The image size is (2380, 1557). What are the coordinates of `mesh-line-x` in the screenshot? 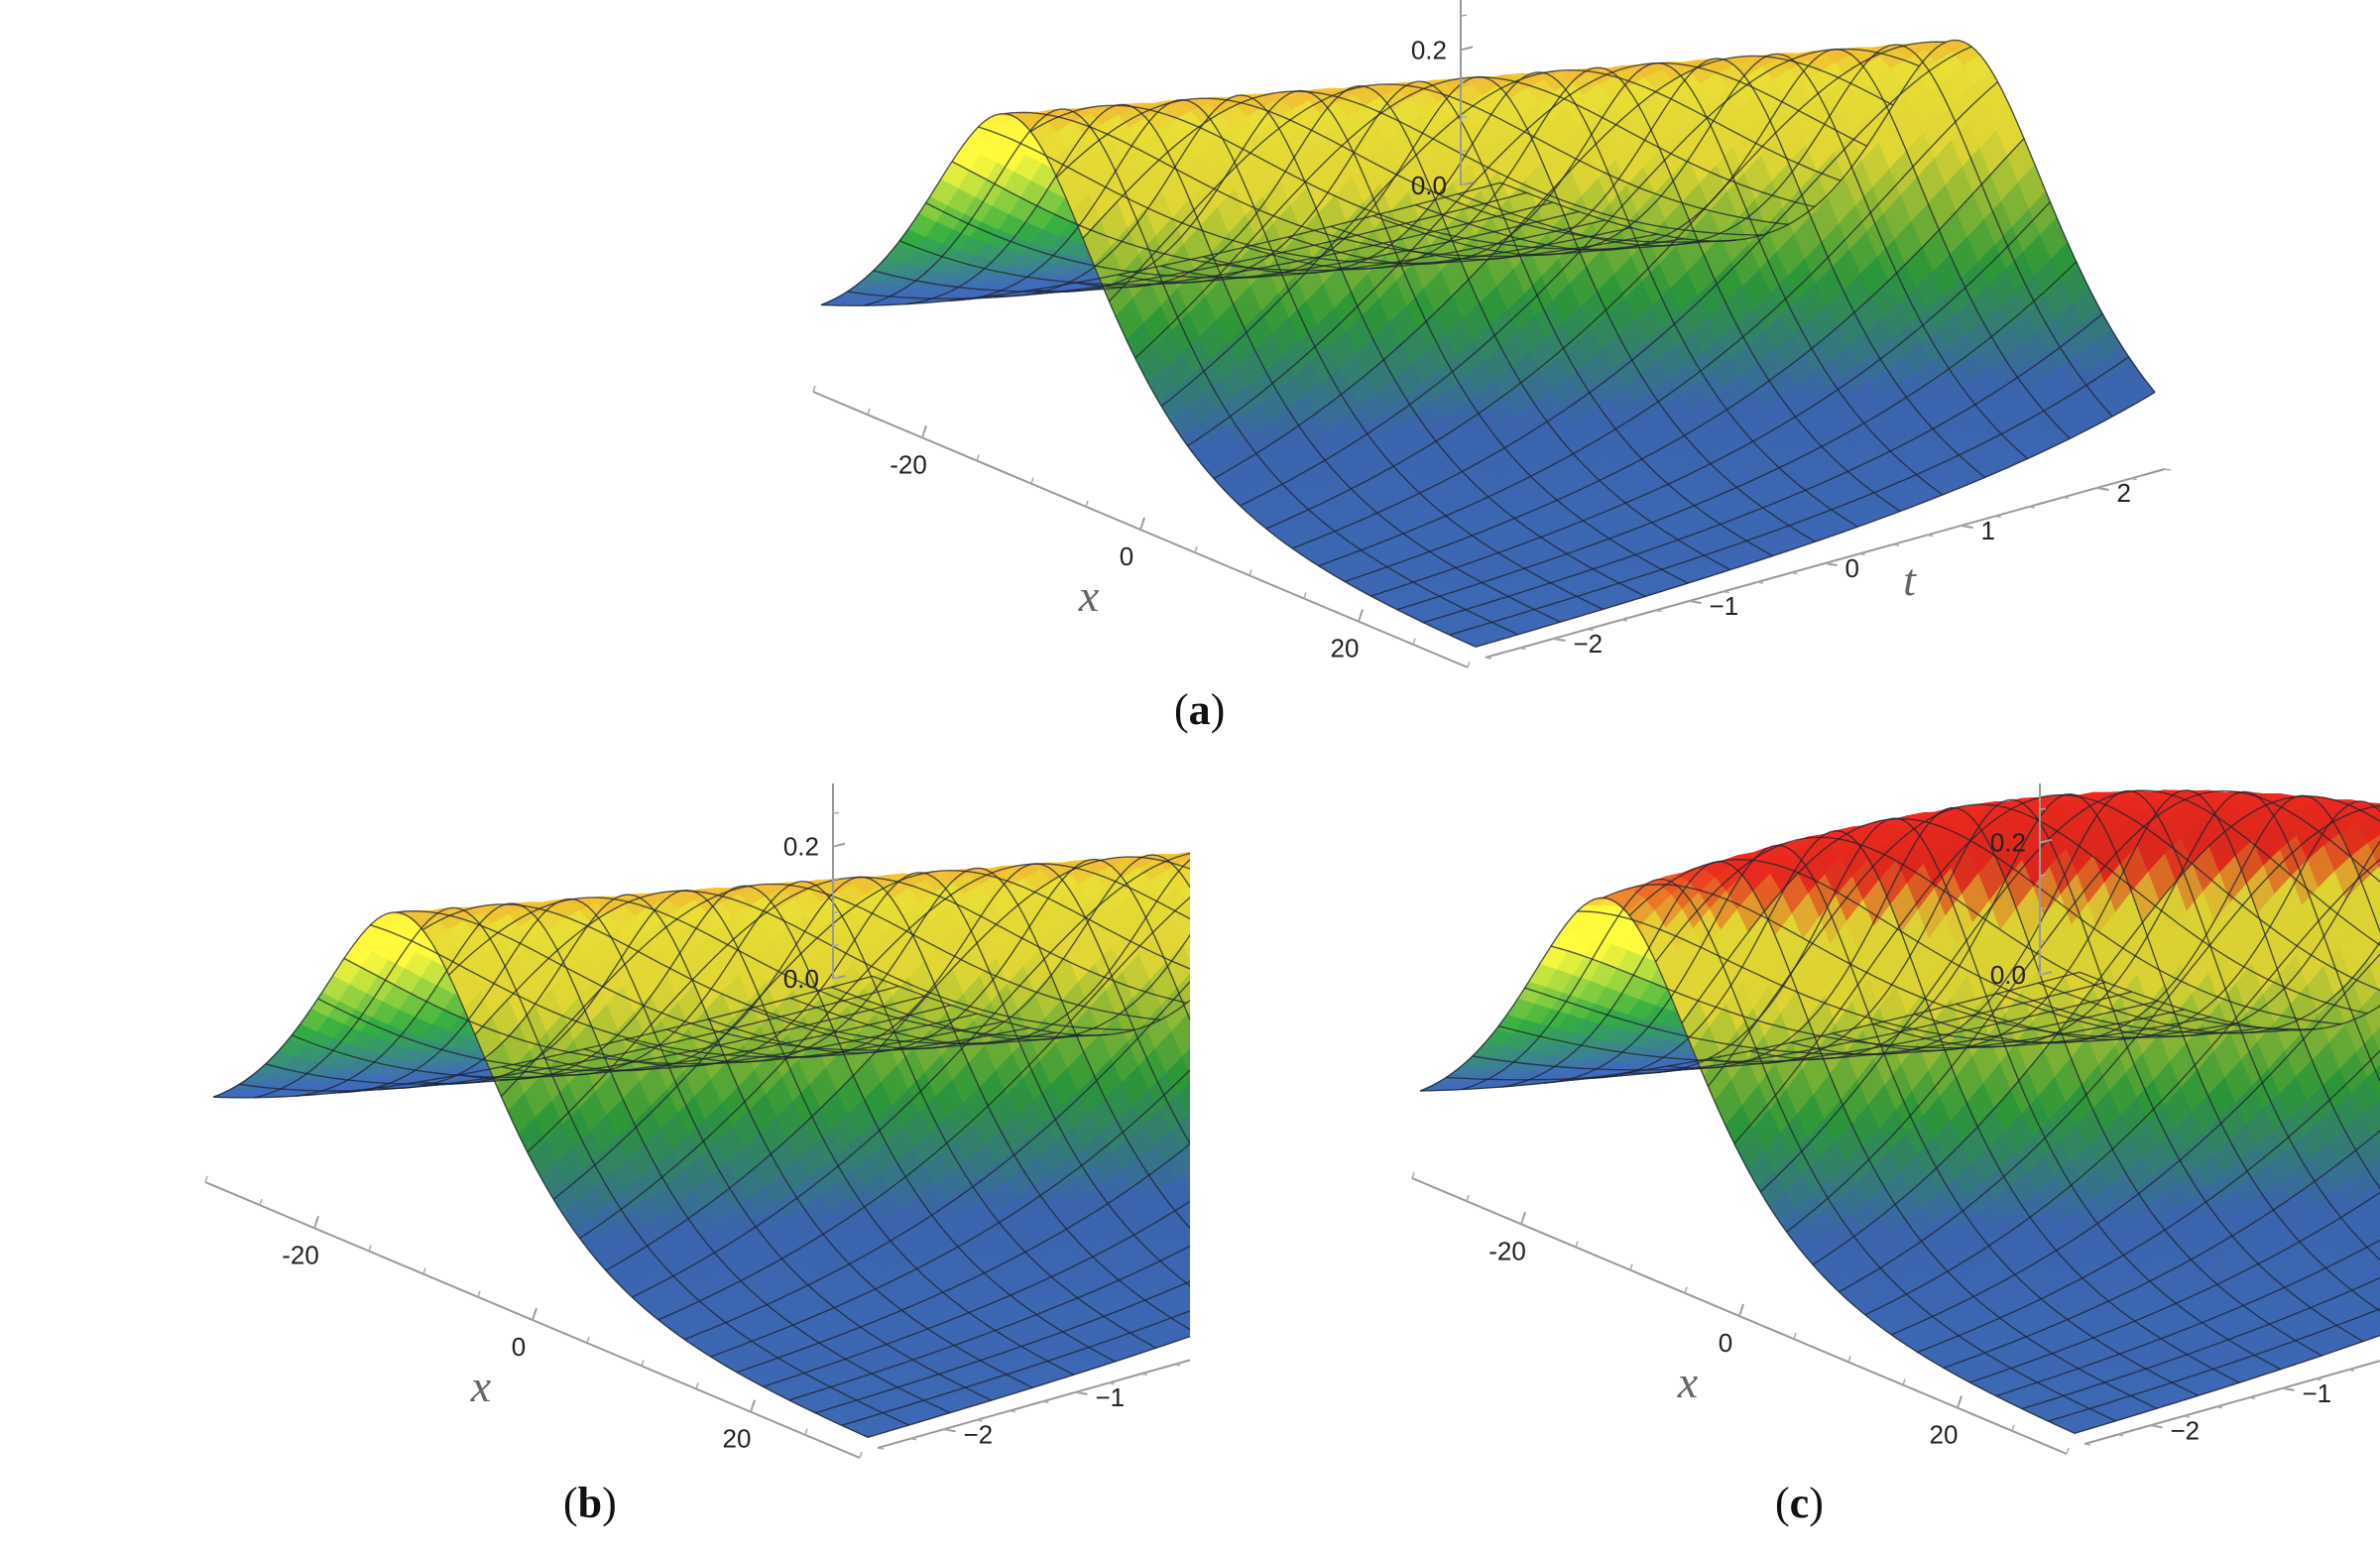 It's located at (1028, 1386).